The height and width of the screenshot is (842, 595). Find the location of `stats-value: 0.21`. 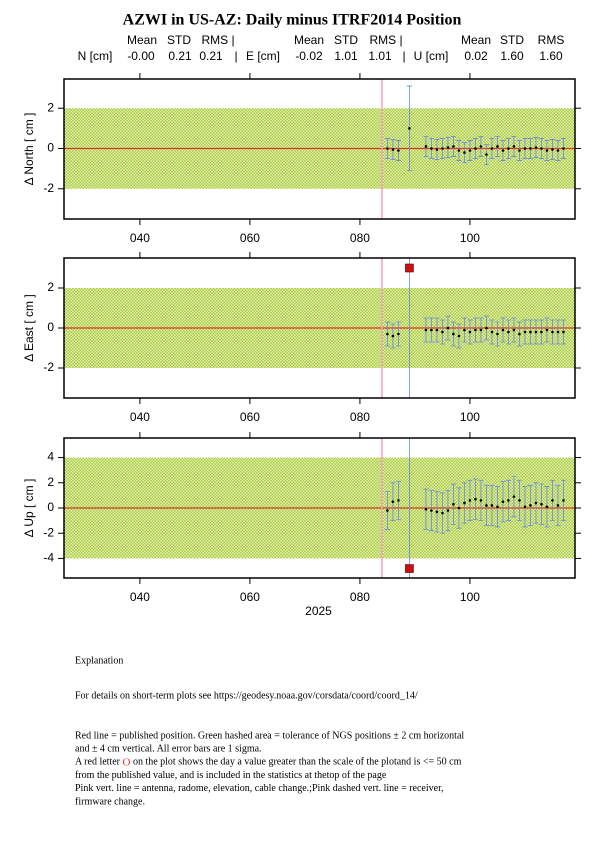

stats-value: 0.21 is located at coordinates (180, 56).